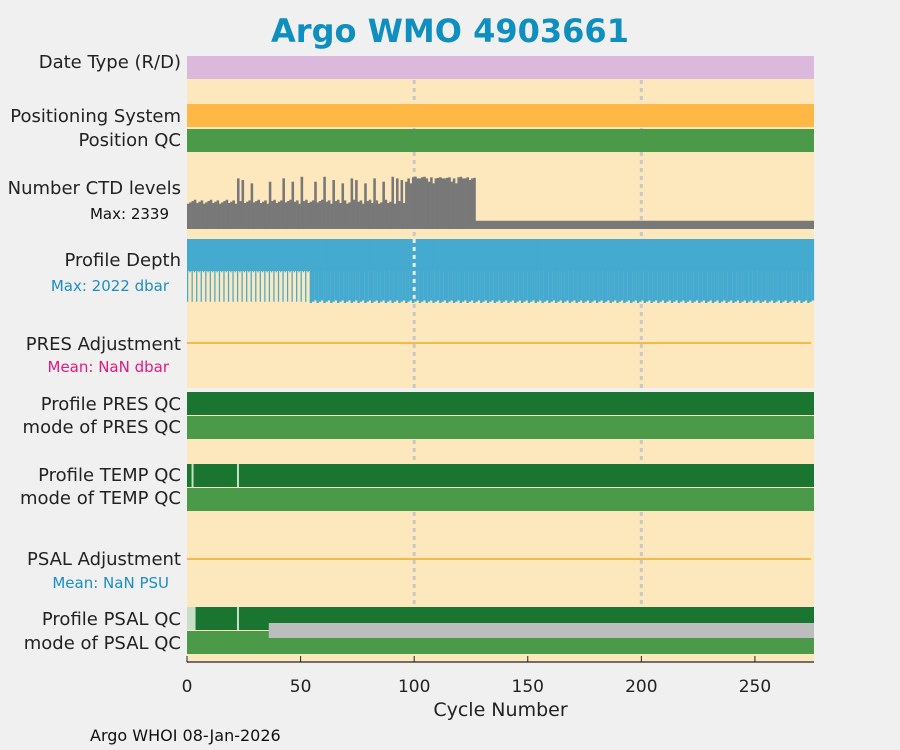 The image size is (900, 750). What do you see at coordinates (129, 214) in the screenshot?
I see `ctd-max-text: Max: 2339` at bounding box center [129, 214].